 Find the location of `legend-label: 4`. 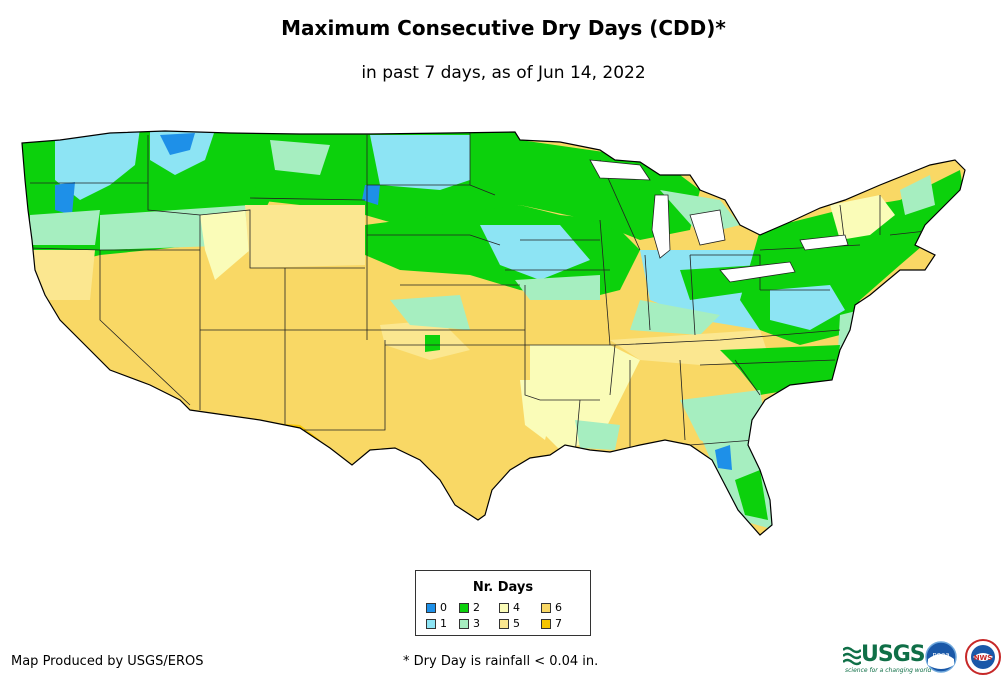

legend-label: 4 is located at coordinates (516, 607).